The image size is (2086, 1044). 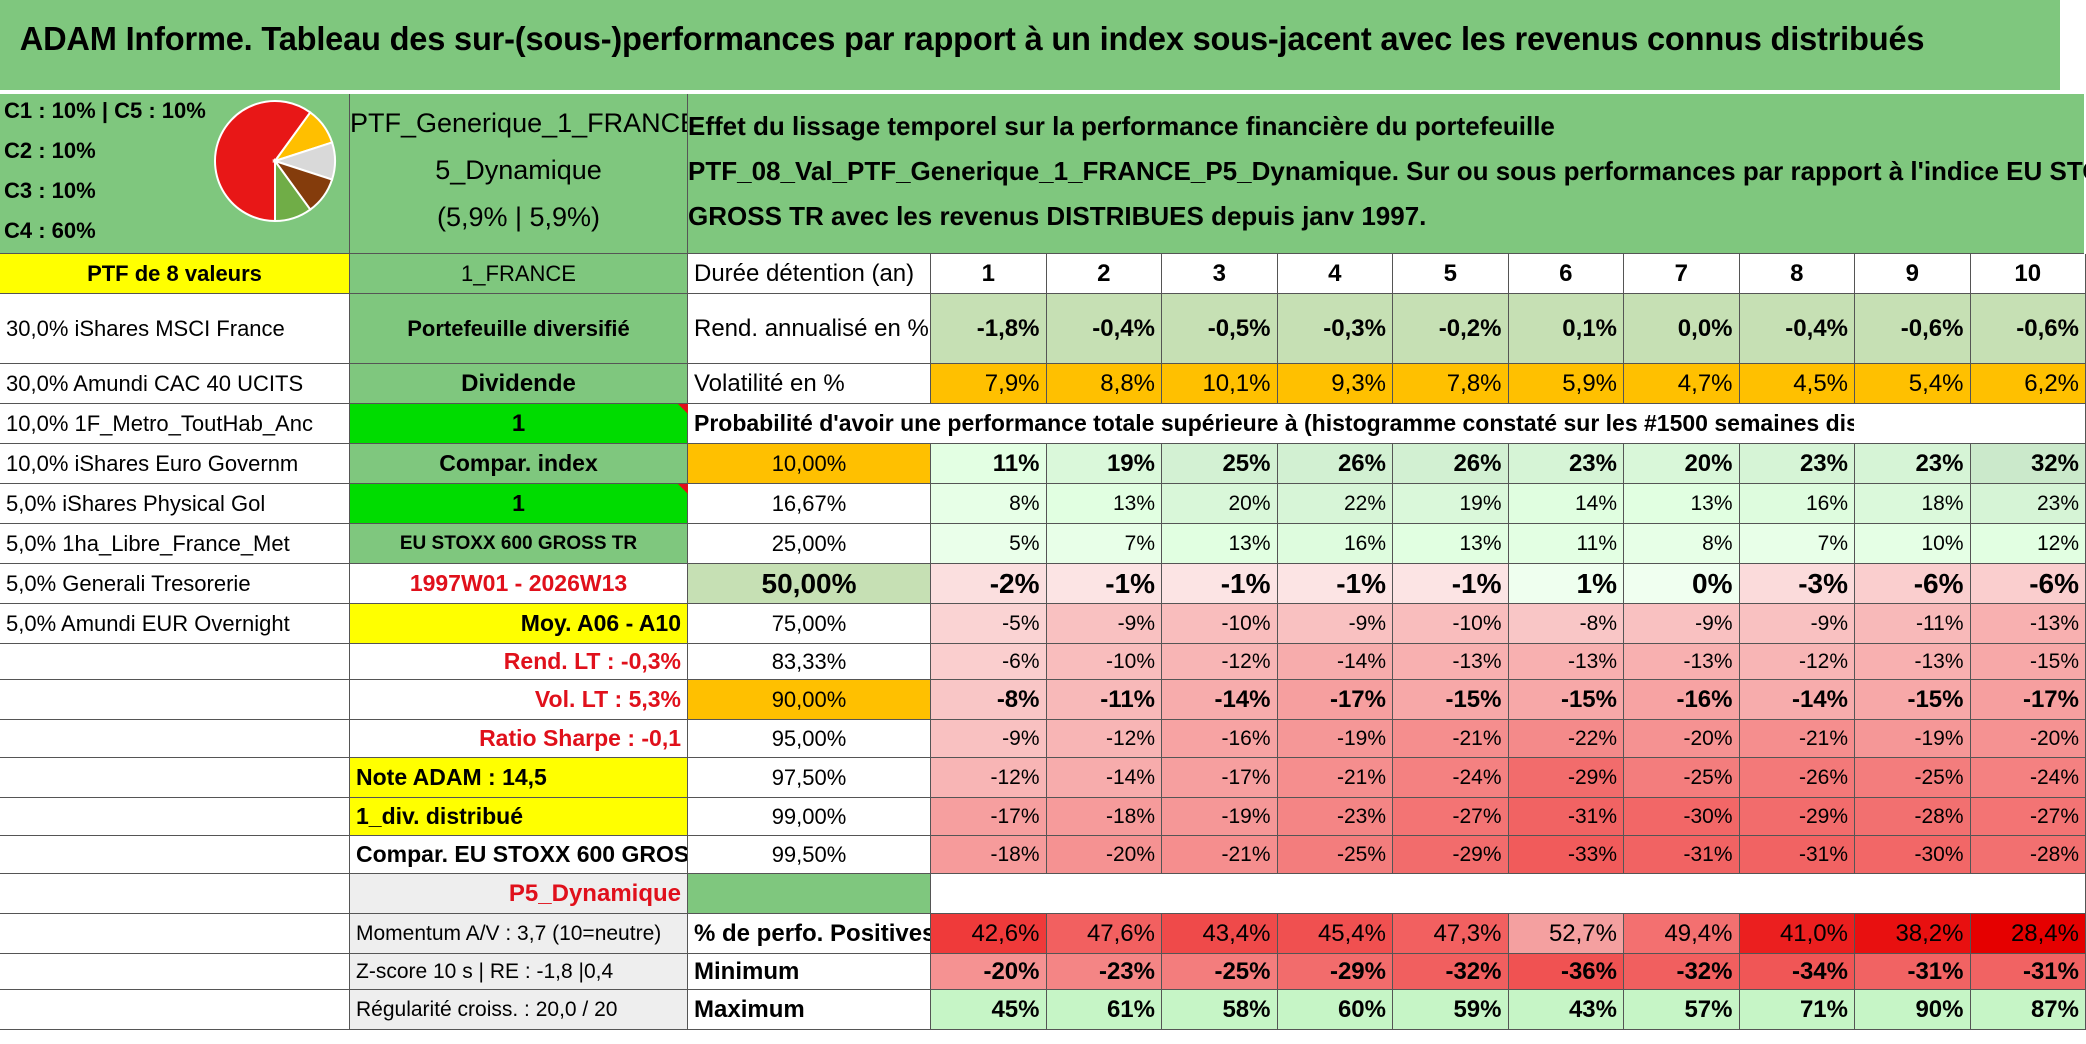 I want to click on maximum-value: 61%, so click(x=1104, y=1010).